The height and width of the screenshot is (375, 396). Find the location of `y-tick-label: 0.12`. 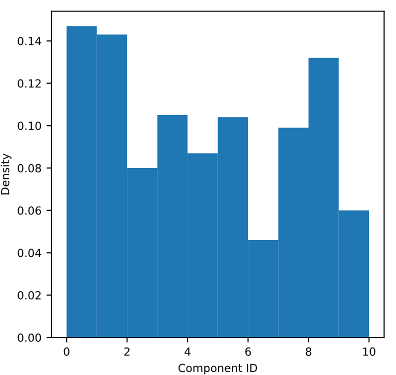

y-tick-label: 0.12 is located at coordinates (29, 83).